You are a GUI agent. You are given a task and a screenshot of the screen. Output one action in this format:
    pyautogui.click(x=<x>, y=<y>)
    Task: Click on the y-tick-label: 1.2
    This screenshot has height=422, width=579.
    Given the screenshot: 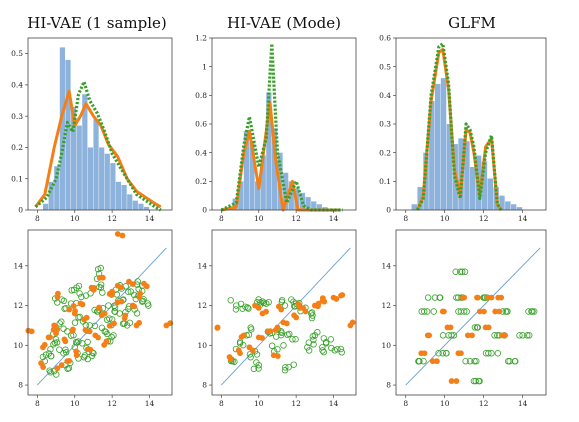 What is the action you would take?
    pyautogui.click(x=201, y=38)
    